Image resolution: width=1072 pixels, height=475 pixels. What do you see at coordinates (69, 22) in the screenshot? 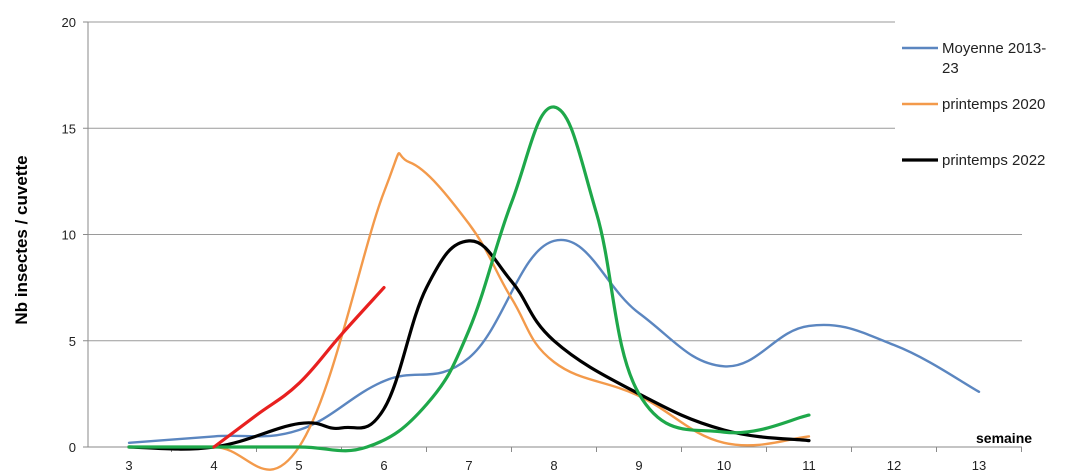
I see `y-tick-label: 20` at bounding box center [69, 22].